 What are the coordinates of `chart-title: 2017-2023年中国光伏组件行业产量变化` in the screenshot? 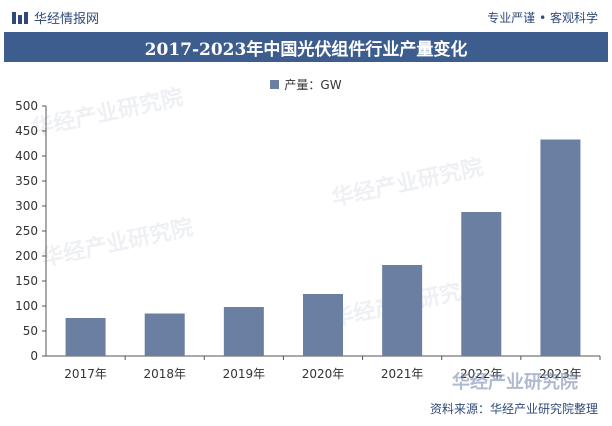 It's located at (306, 49).